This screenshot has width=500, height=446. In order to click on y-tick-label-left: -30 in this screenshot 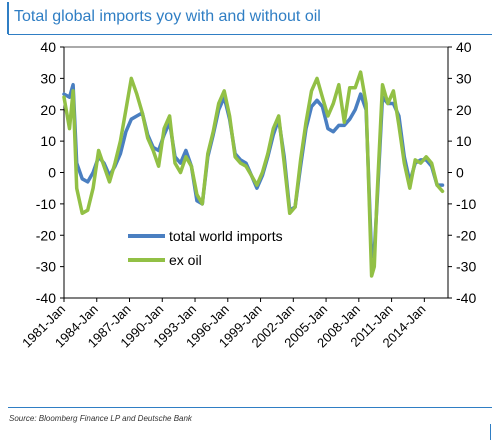, I will do `click(46, 267)`.